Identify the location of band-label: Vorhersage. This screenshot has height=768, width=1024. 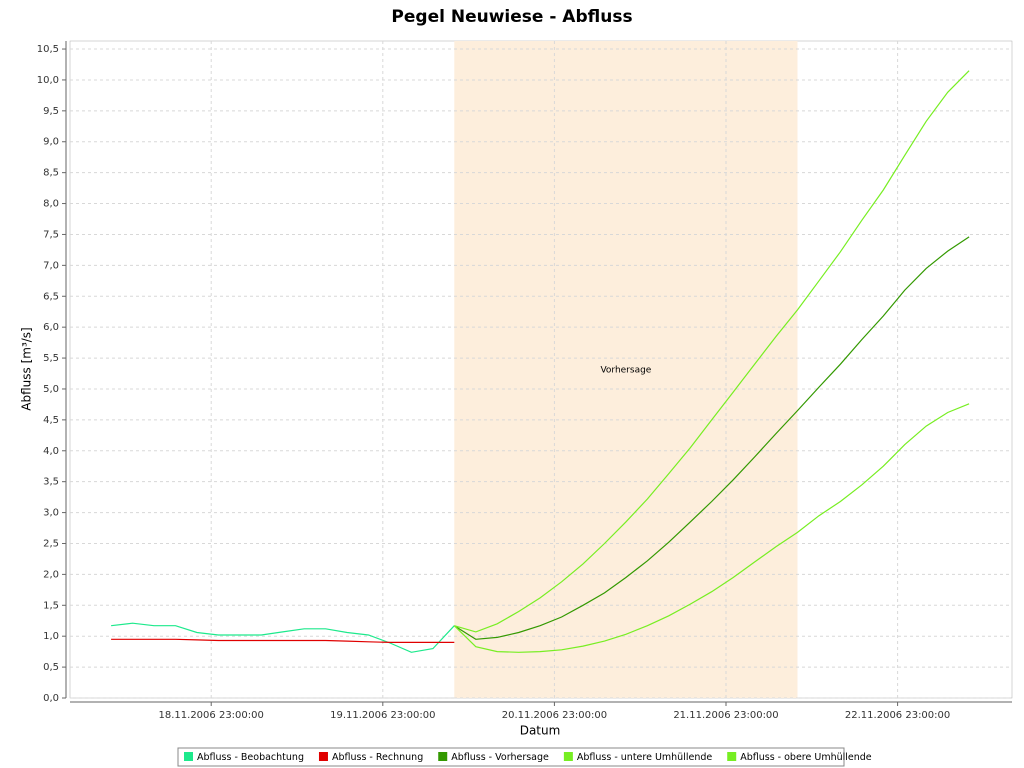
(625, 371).